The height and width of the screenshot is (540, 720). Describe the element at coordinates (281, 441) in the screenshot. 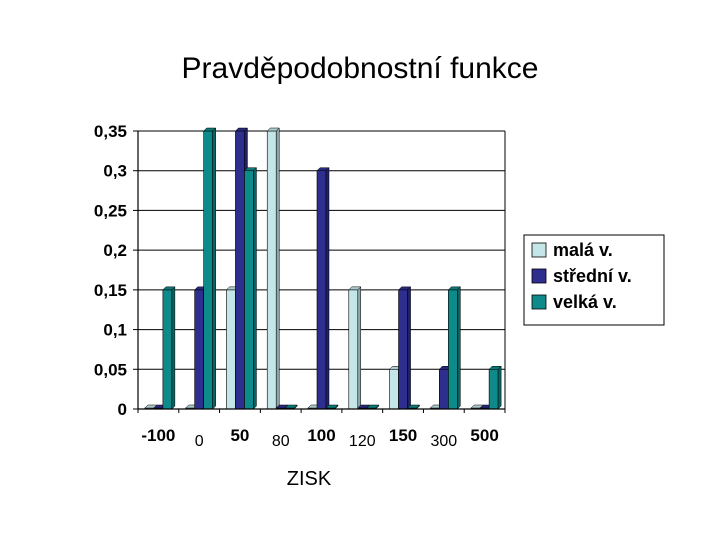

I see `x-tick-label: 80` at that location.